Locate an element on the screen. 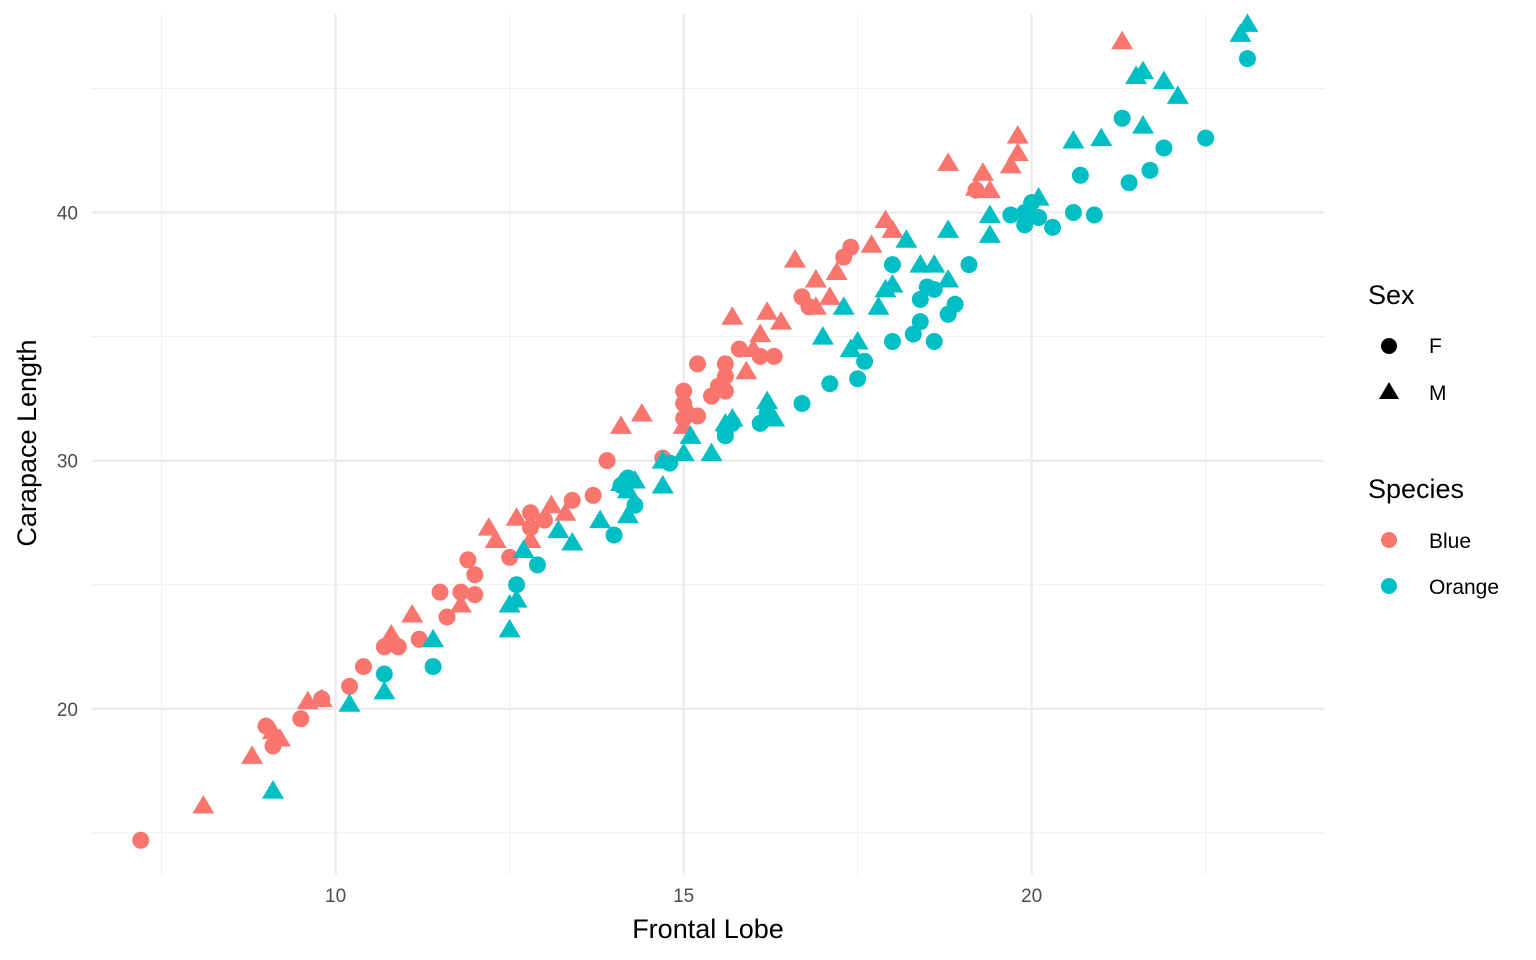 This screenshot has height=960, width=1536. legend-sex: Sex F M is located at coordinates (1407, 342).